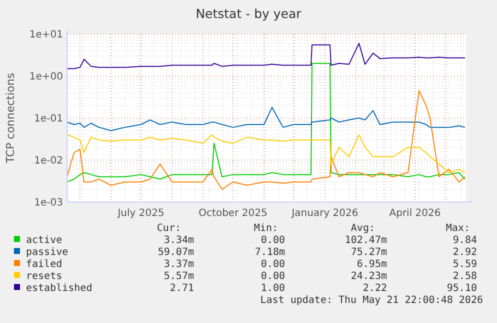 This screenshot has height=323, width=497. I want to click on text: 2.22, so click(374, 288).